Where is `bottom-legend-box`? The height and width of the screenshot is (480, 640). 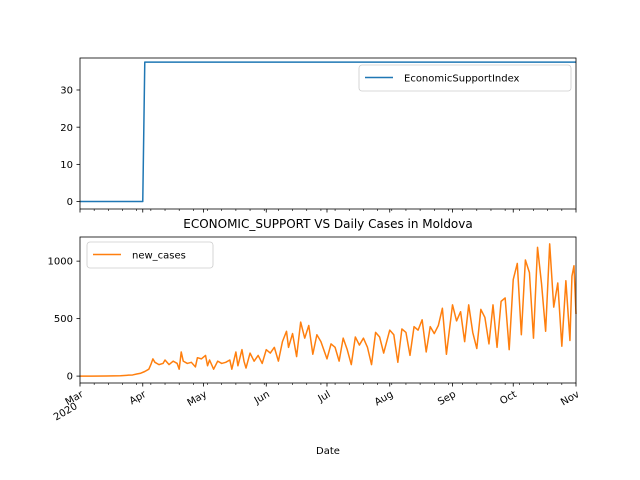 bottom-legend-box is located at coordinates (150, 255).